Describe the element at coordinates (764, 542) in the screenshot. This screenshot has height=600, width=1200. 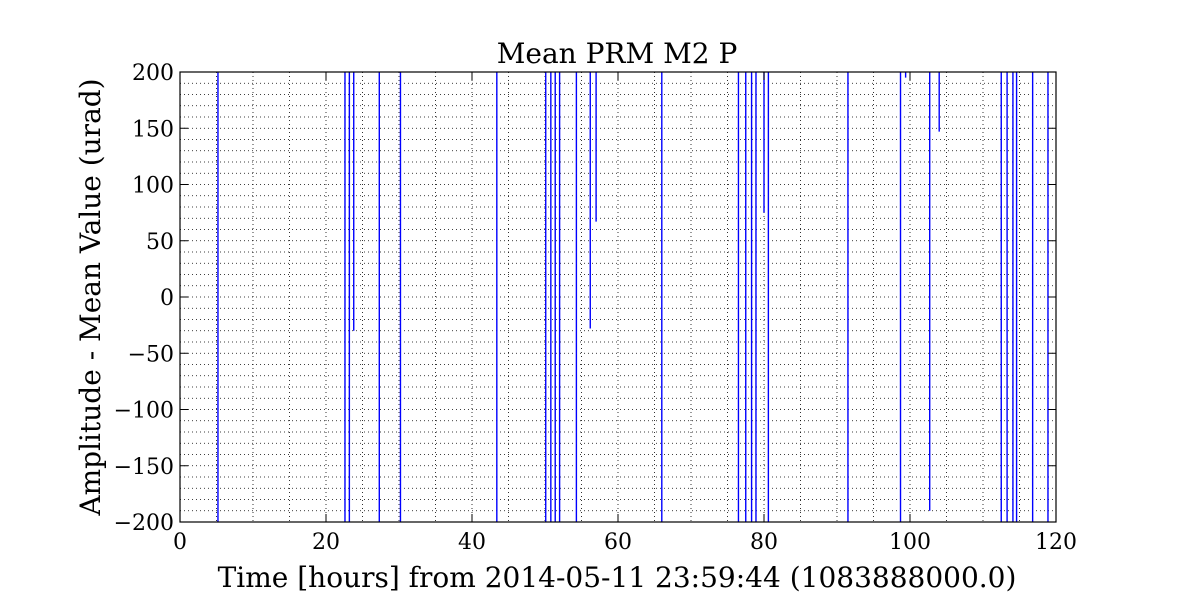
I see `x-tick-label: 80` at that location.